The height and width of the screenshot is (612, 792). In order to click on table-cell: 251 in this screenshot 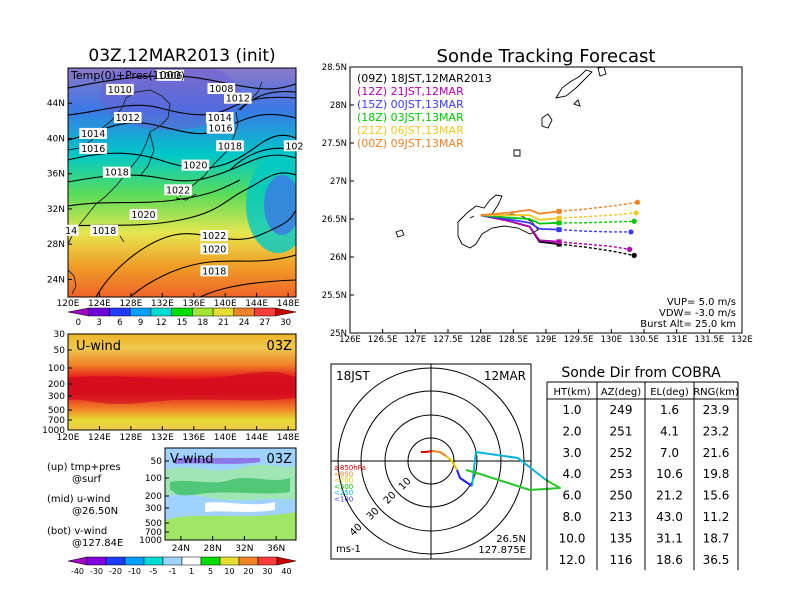, I will do `click(621, 431)`.